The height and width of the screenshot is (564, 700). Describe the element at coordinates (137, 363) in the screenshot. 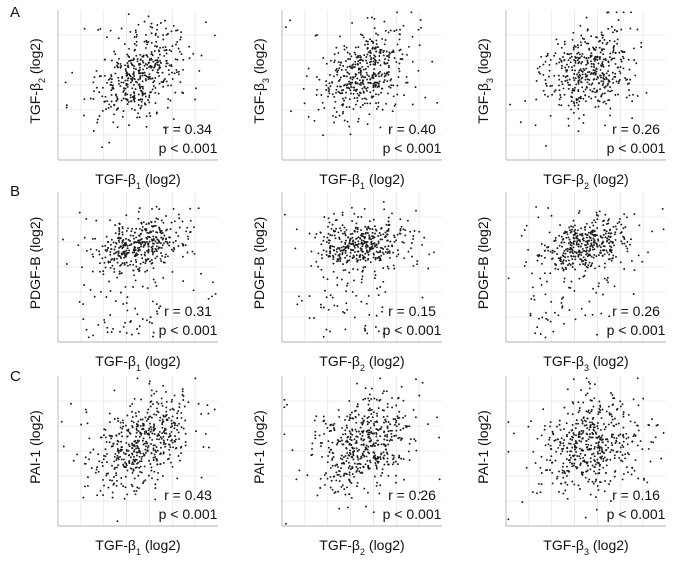

I see `x-axis-label: TGF-β1 (log2)` at that location.